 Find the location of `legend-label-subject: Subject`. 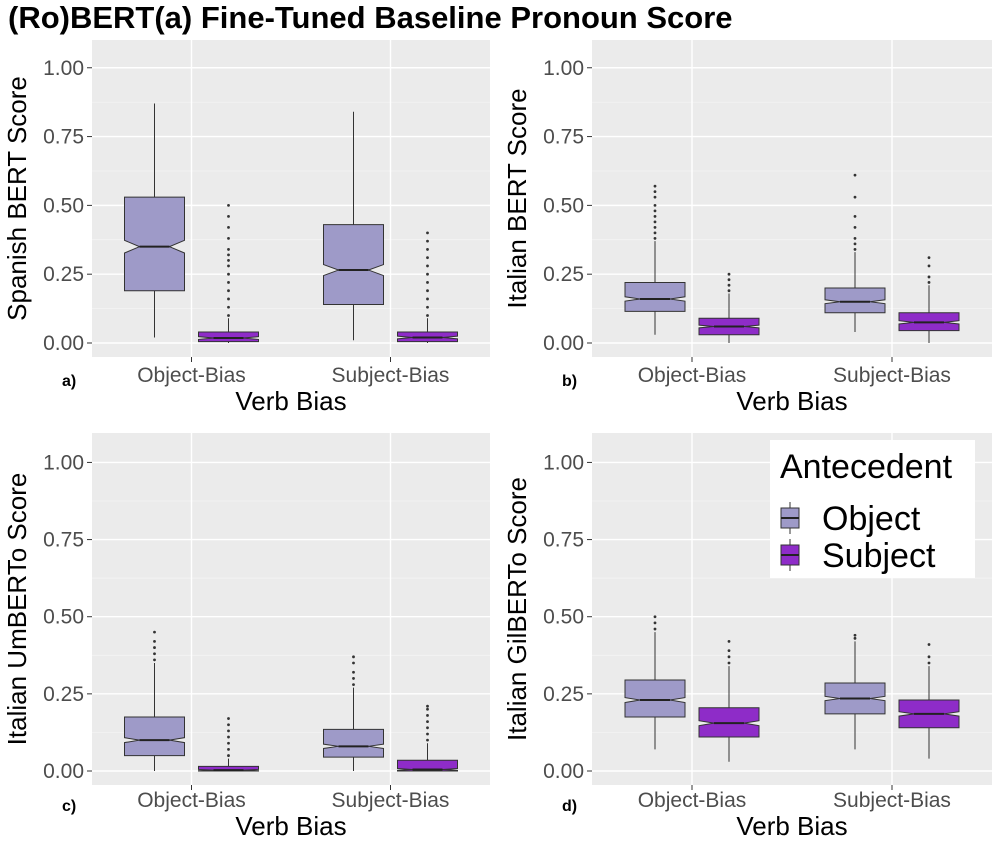

legend-label-subject: Subject is located at coordinates (879, 556).